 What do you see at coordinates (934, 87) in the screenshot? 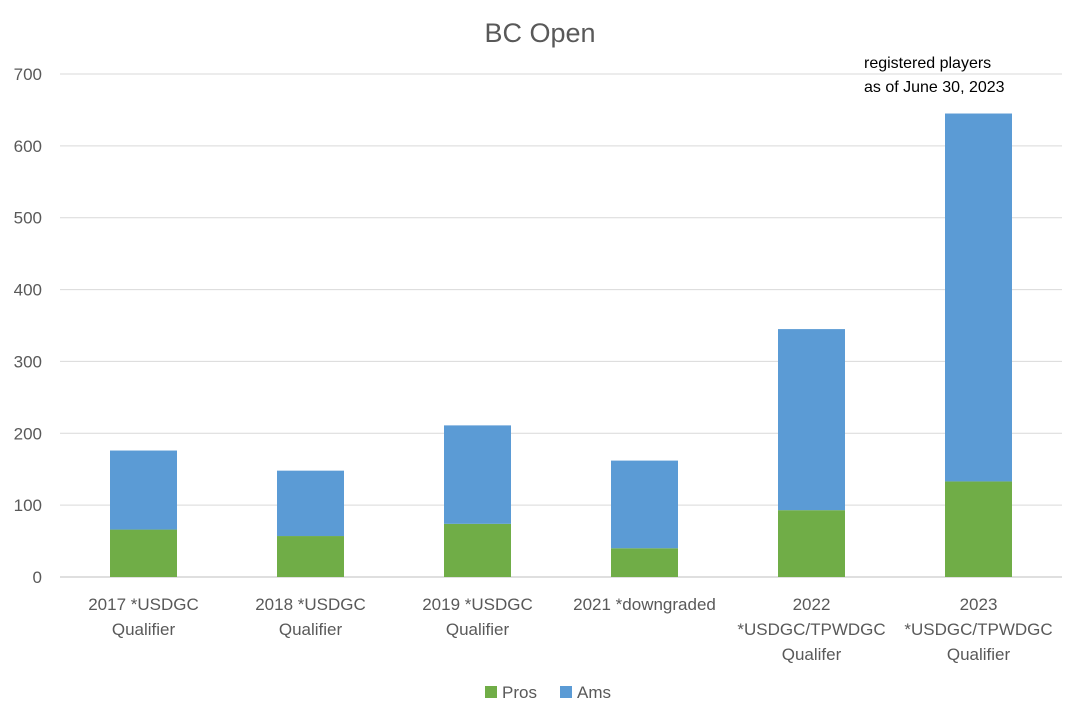
I see `annotation-text: as of June 30, 2023` at bounding box center [934, 87].